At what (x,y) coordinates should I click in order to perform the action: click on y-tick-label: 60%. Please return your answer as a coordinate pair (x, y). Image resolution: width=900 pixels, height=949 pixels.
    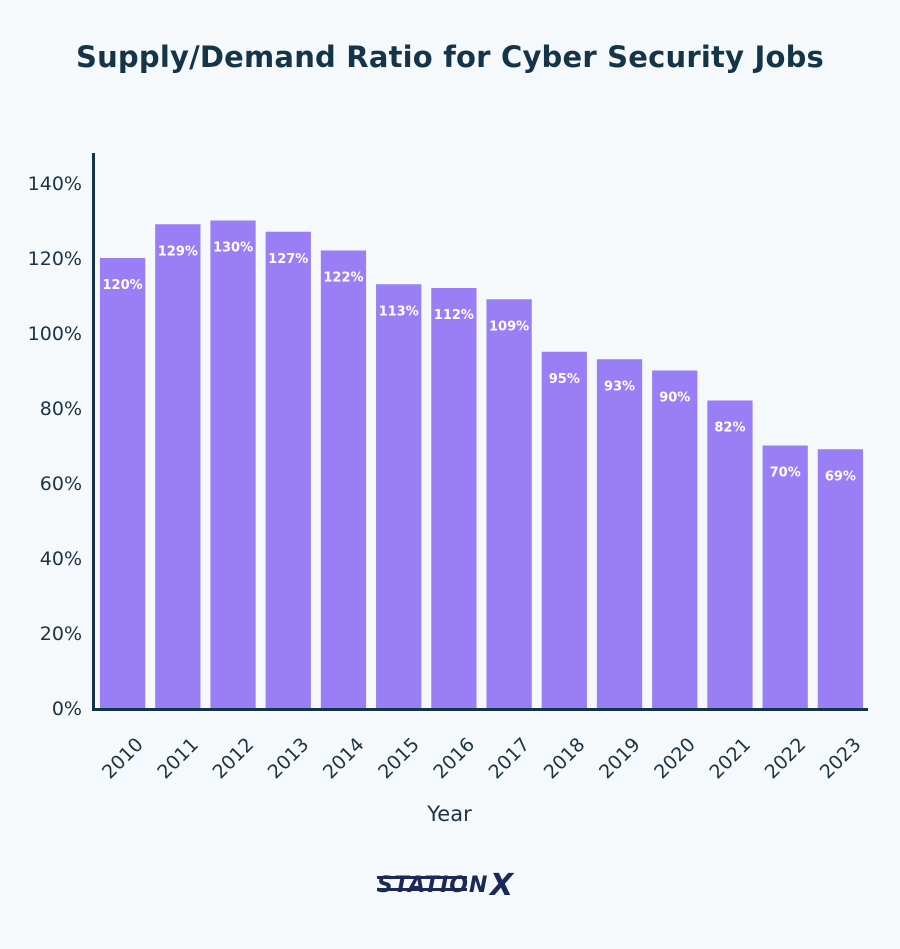
    Looking at the image, I should click on (61, 484).